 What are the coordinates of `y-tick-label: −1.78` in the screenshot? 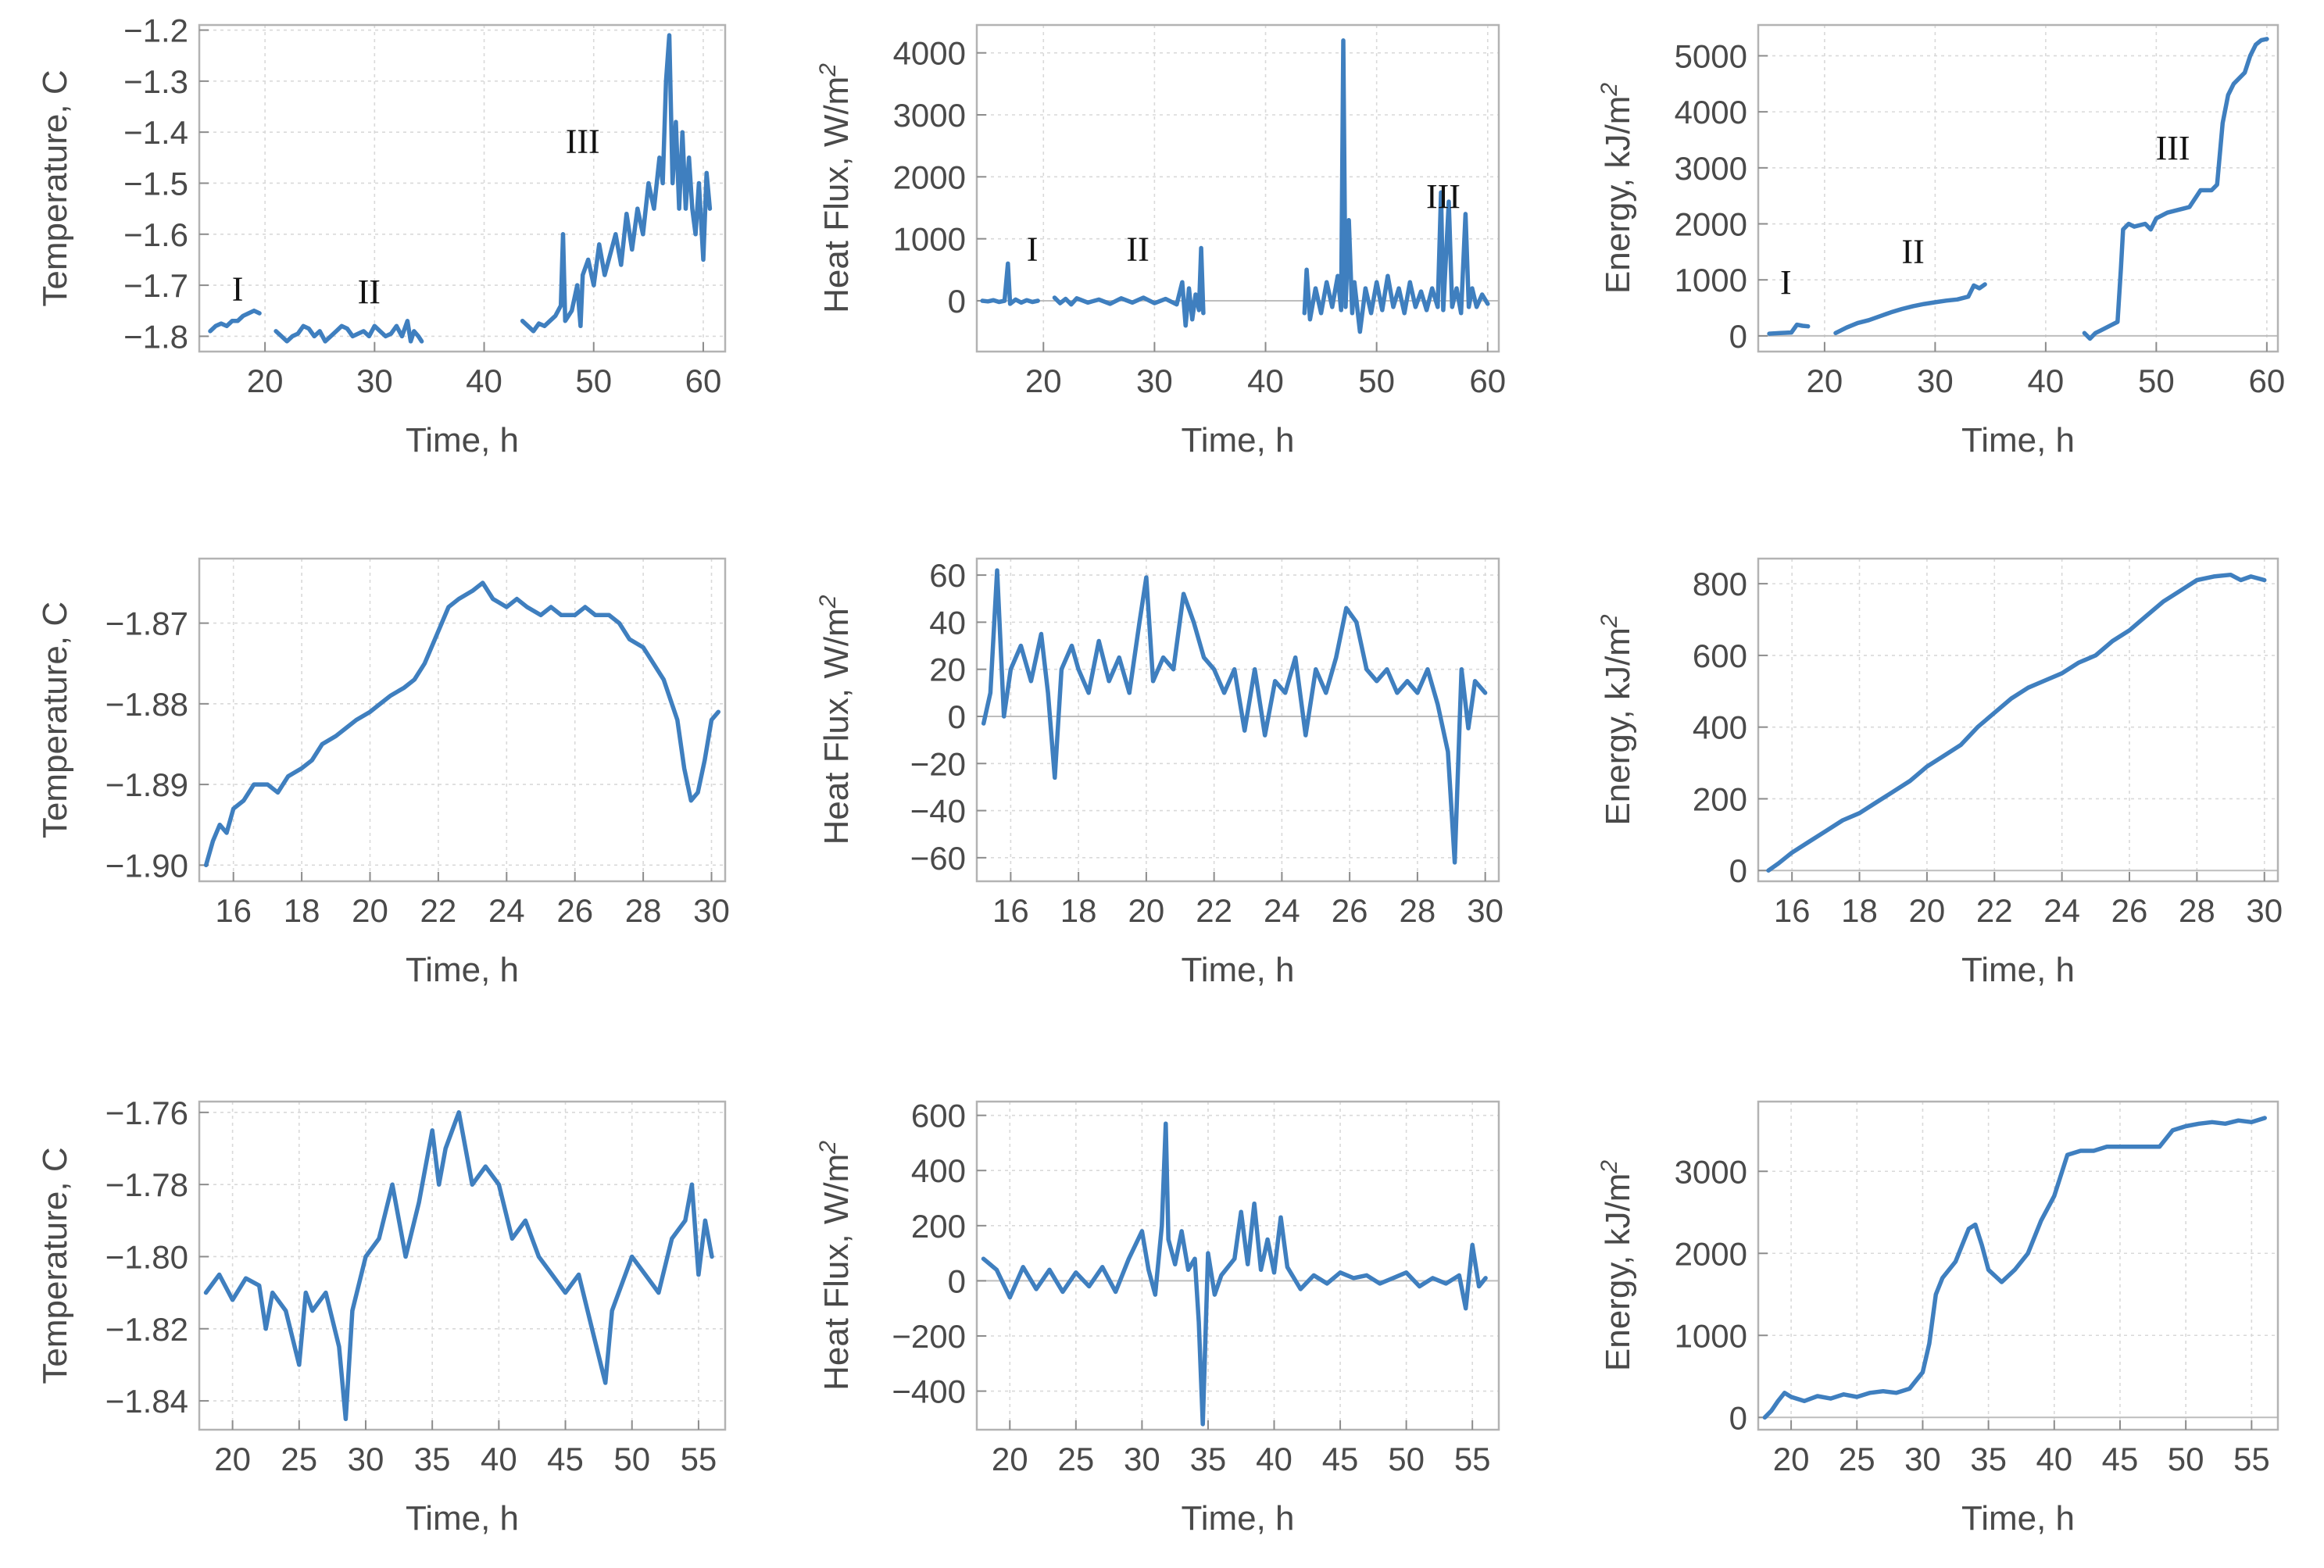 It's located at (146, 1184).